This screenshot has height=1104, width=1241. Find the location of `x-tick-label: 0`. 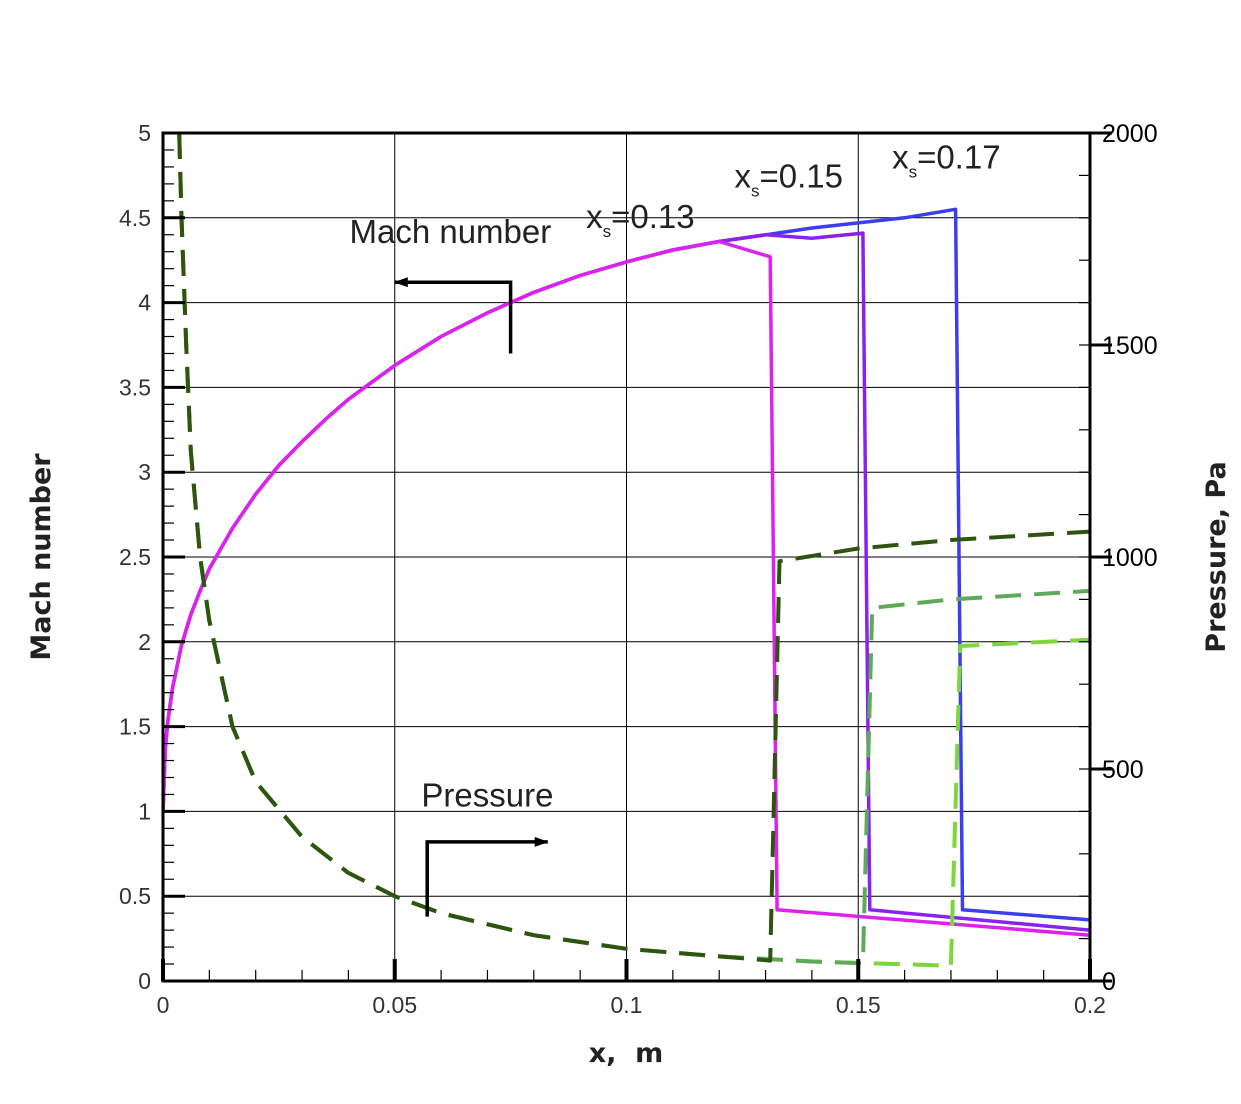

x-tick-label: 0 is located at coordinates (163, 1005).